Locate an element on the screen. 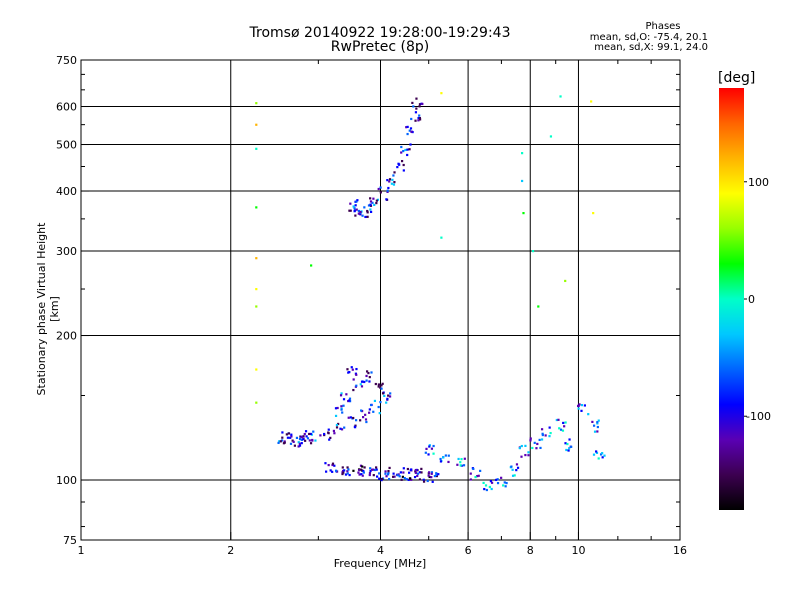 The width and height of the screenshot is (800, 600). title-line-1: Tromsø 20140922 19:28:00-19:29:43 is located at coordinates (380, 33).